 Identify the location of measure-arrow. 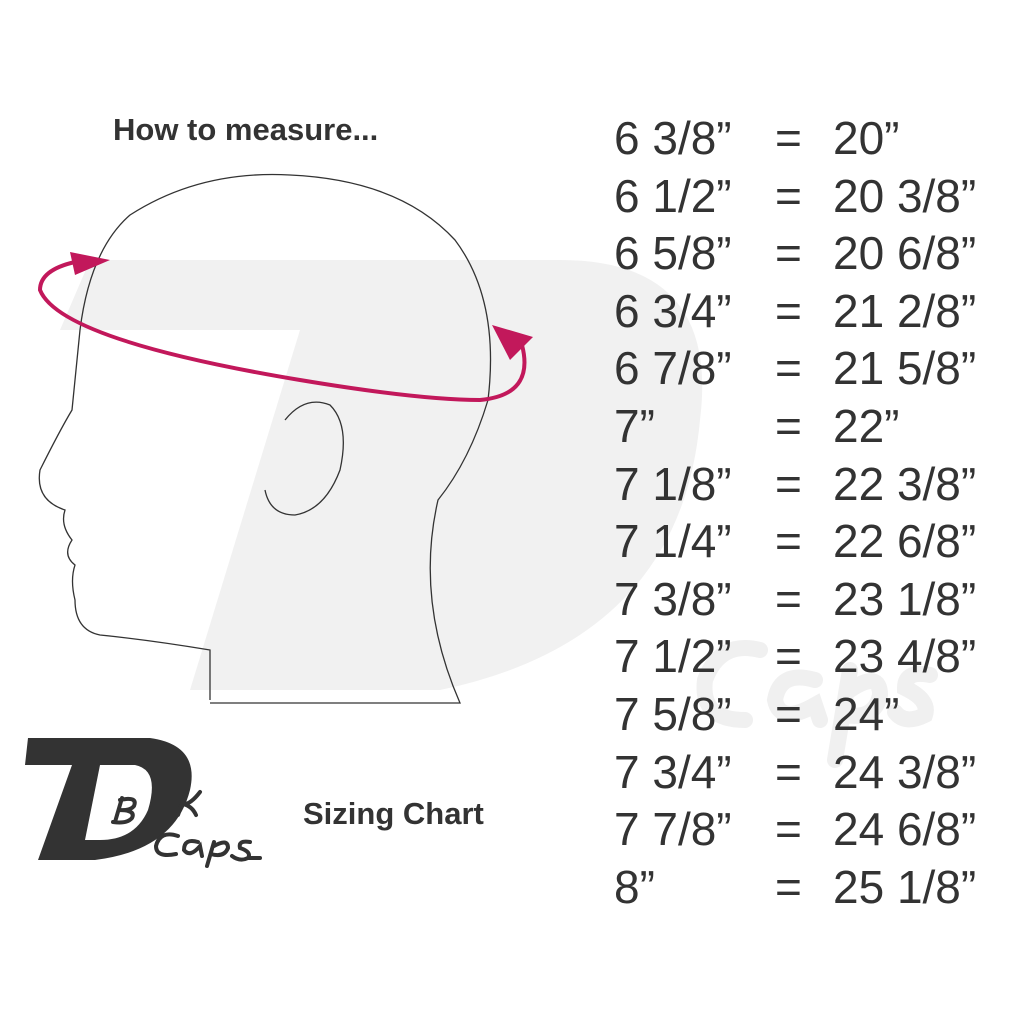
(285, 327).